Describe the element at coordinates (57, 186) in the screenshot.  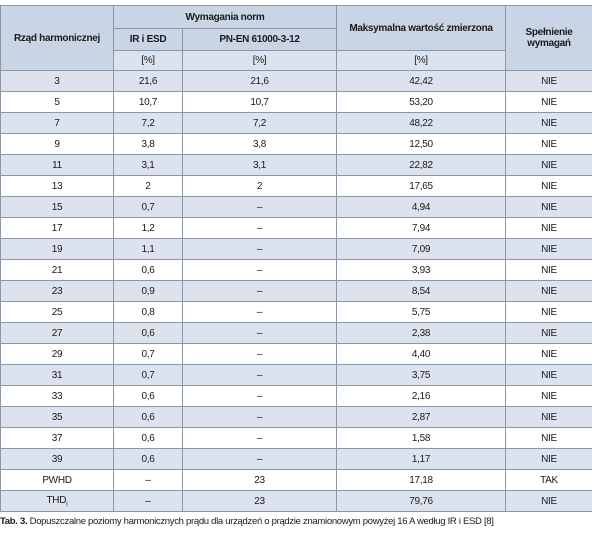
I see `cell: 13` at that location.